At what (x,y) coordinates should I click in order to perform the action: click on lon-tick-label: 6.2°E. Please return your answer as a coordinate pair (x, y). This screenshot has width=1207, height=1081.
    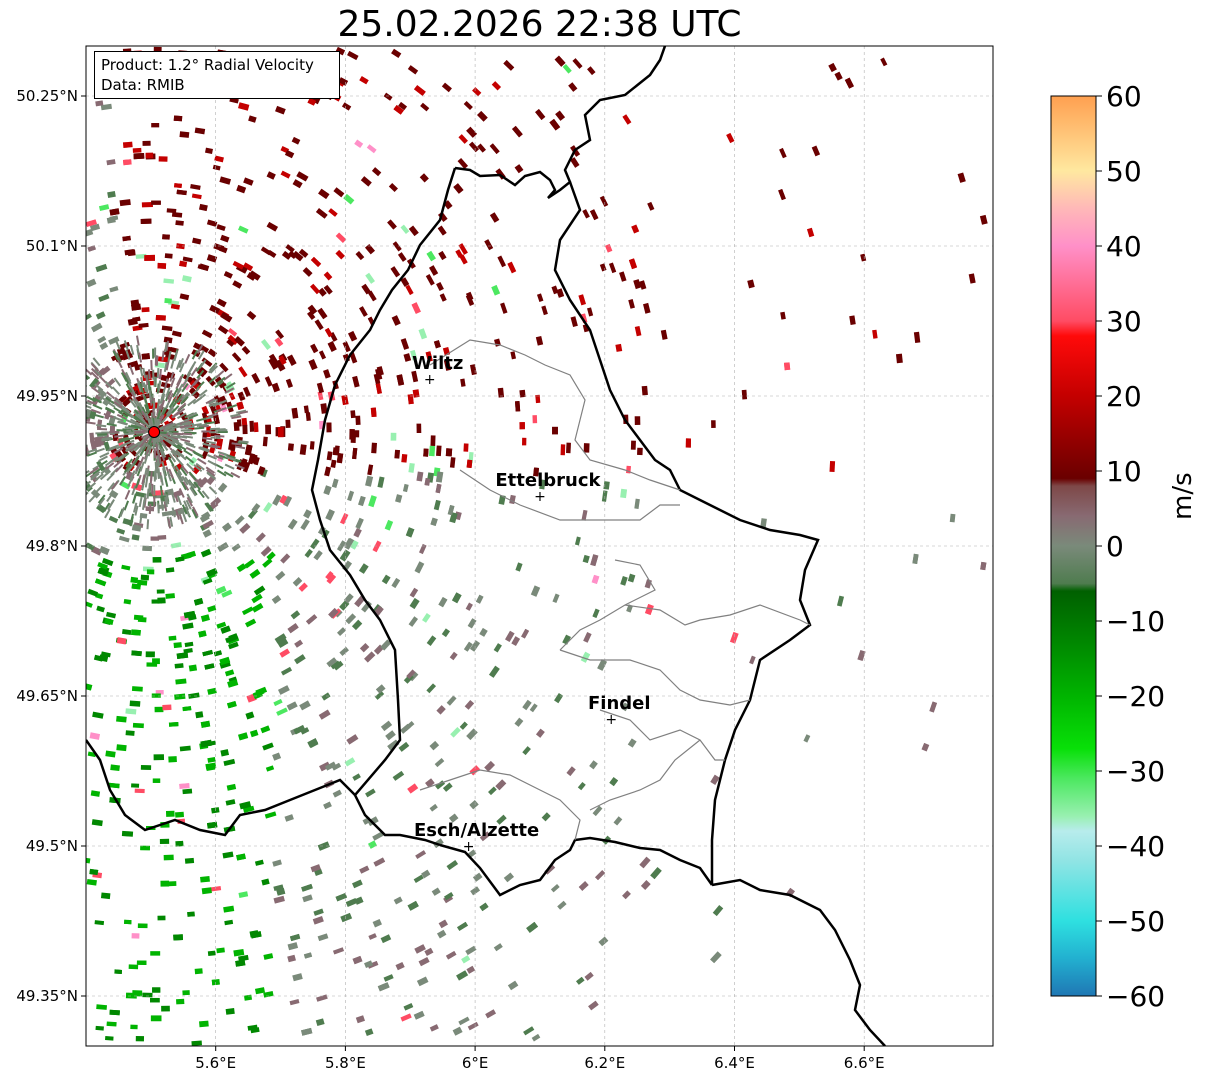
    Looking at the image, I should click on (604, 1063).